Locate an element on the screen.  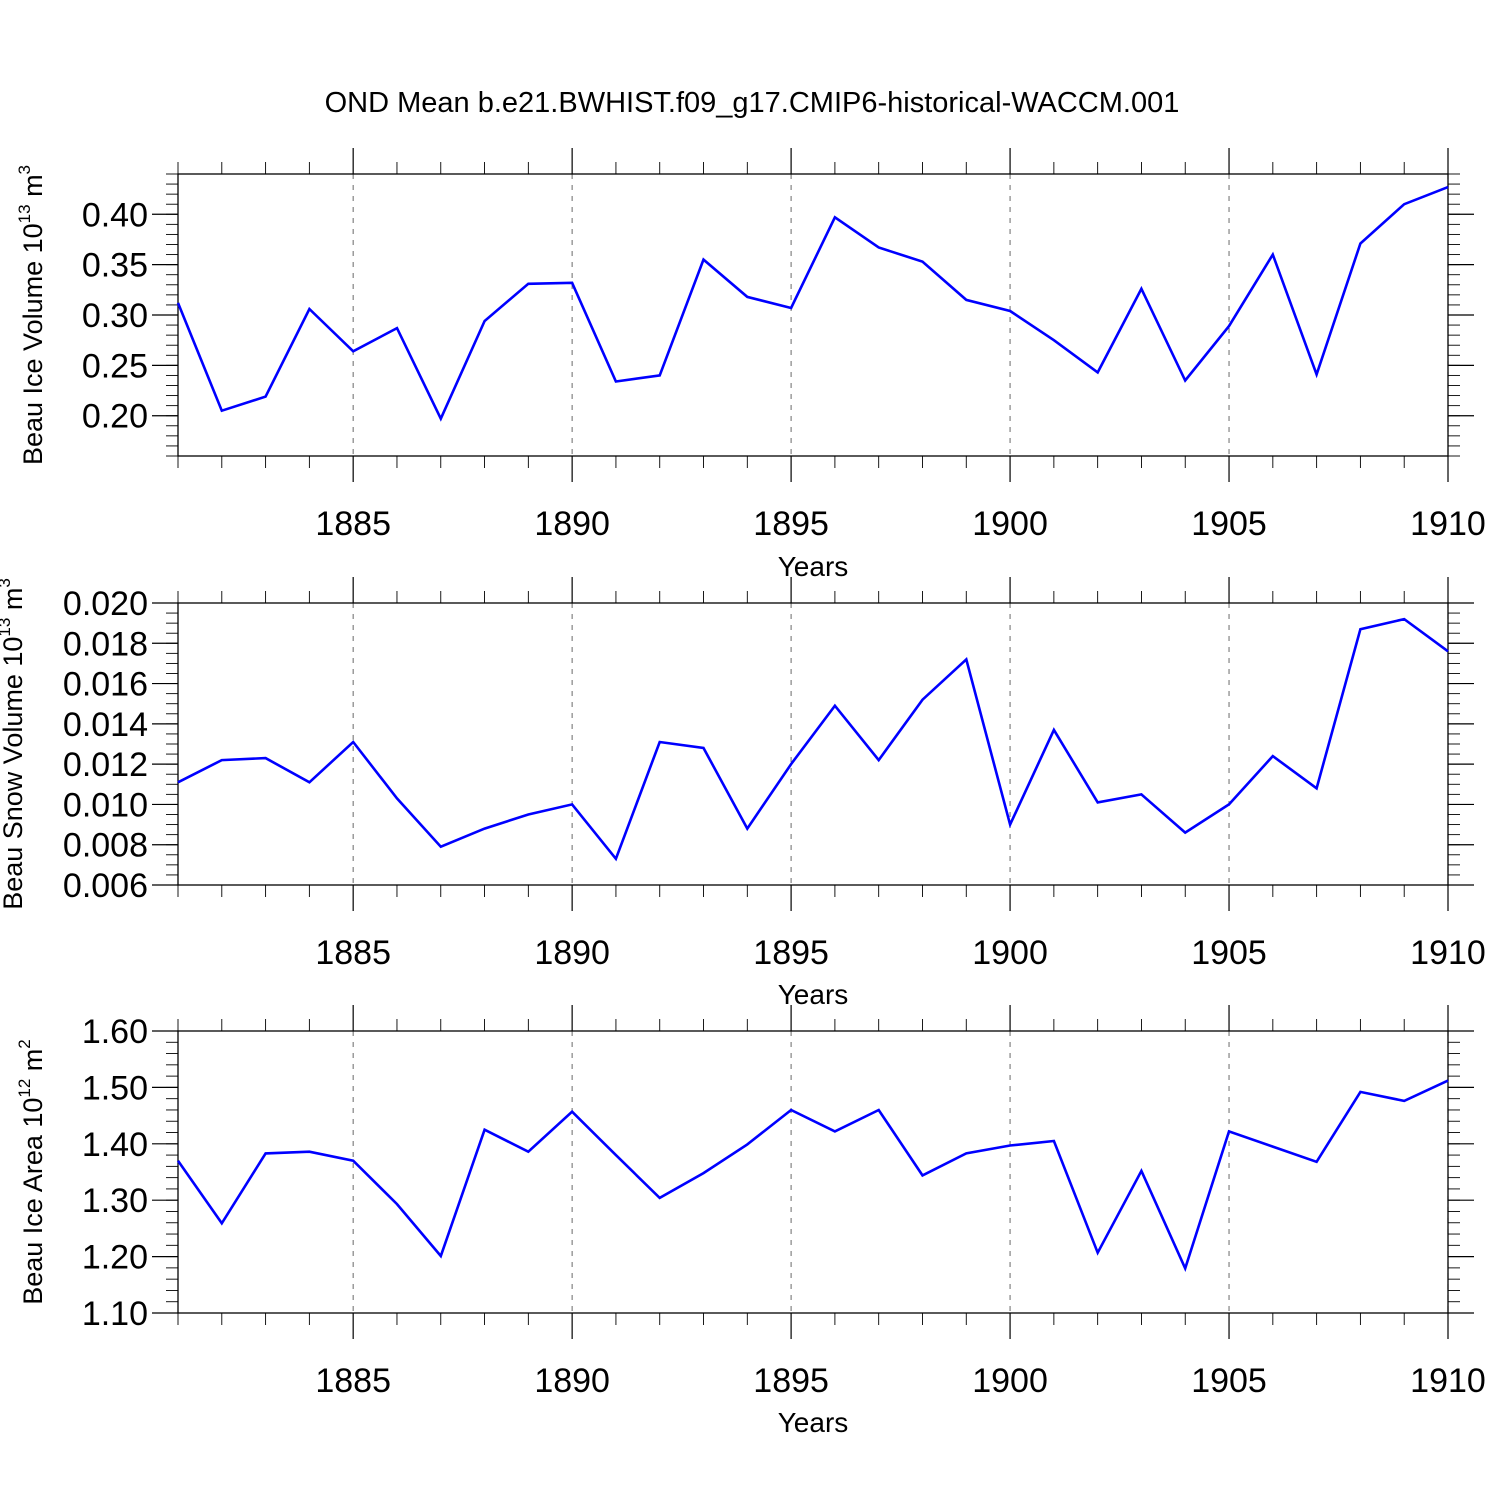
x-axis-label-snow-volume: Years is located at coordinates (813, 994).